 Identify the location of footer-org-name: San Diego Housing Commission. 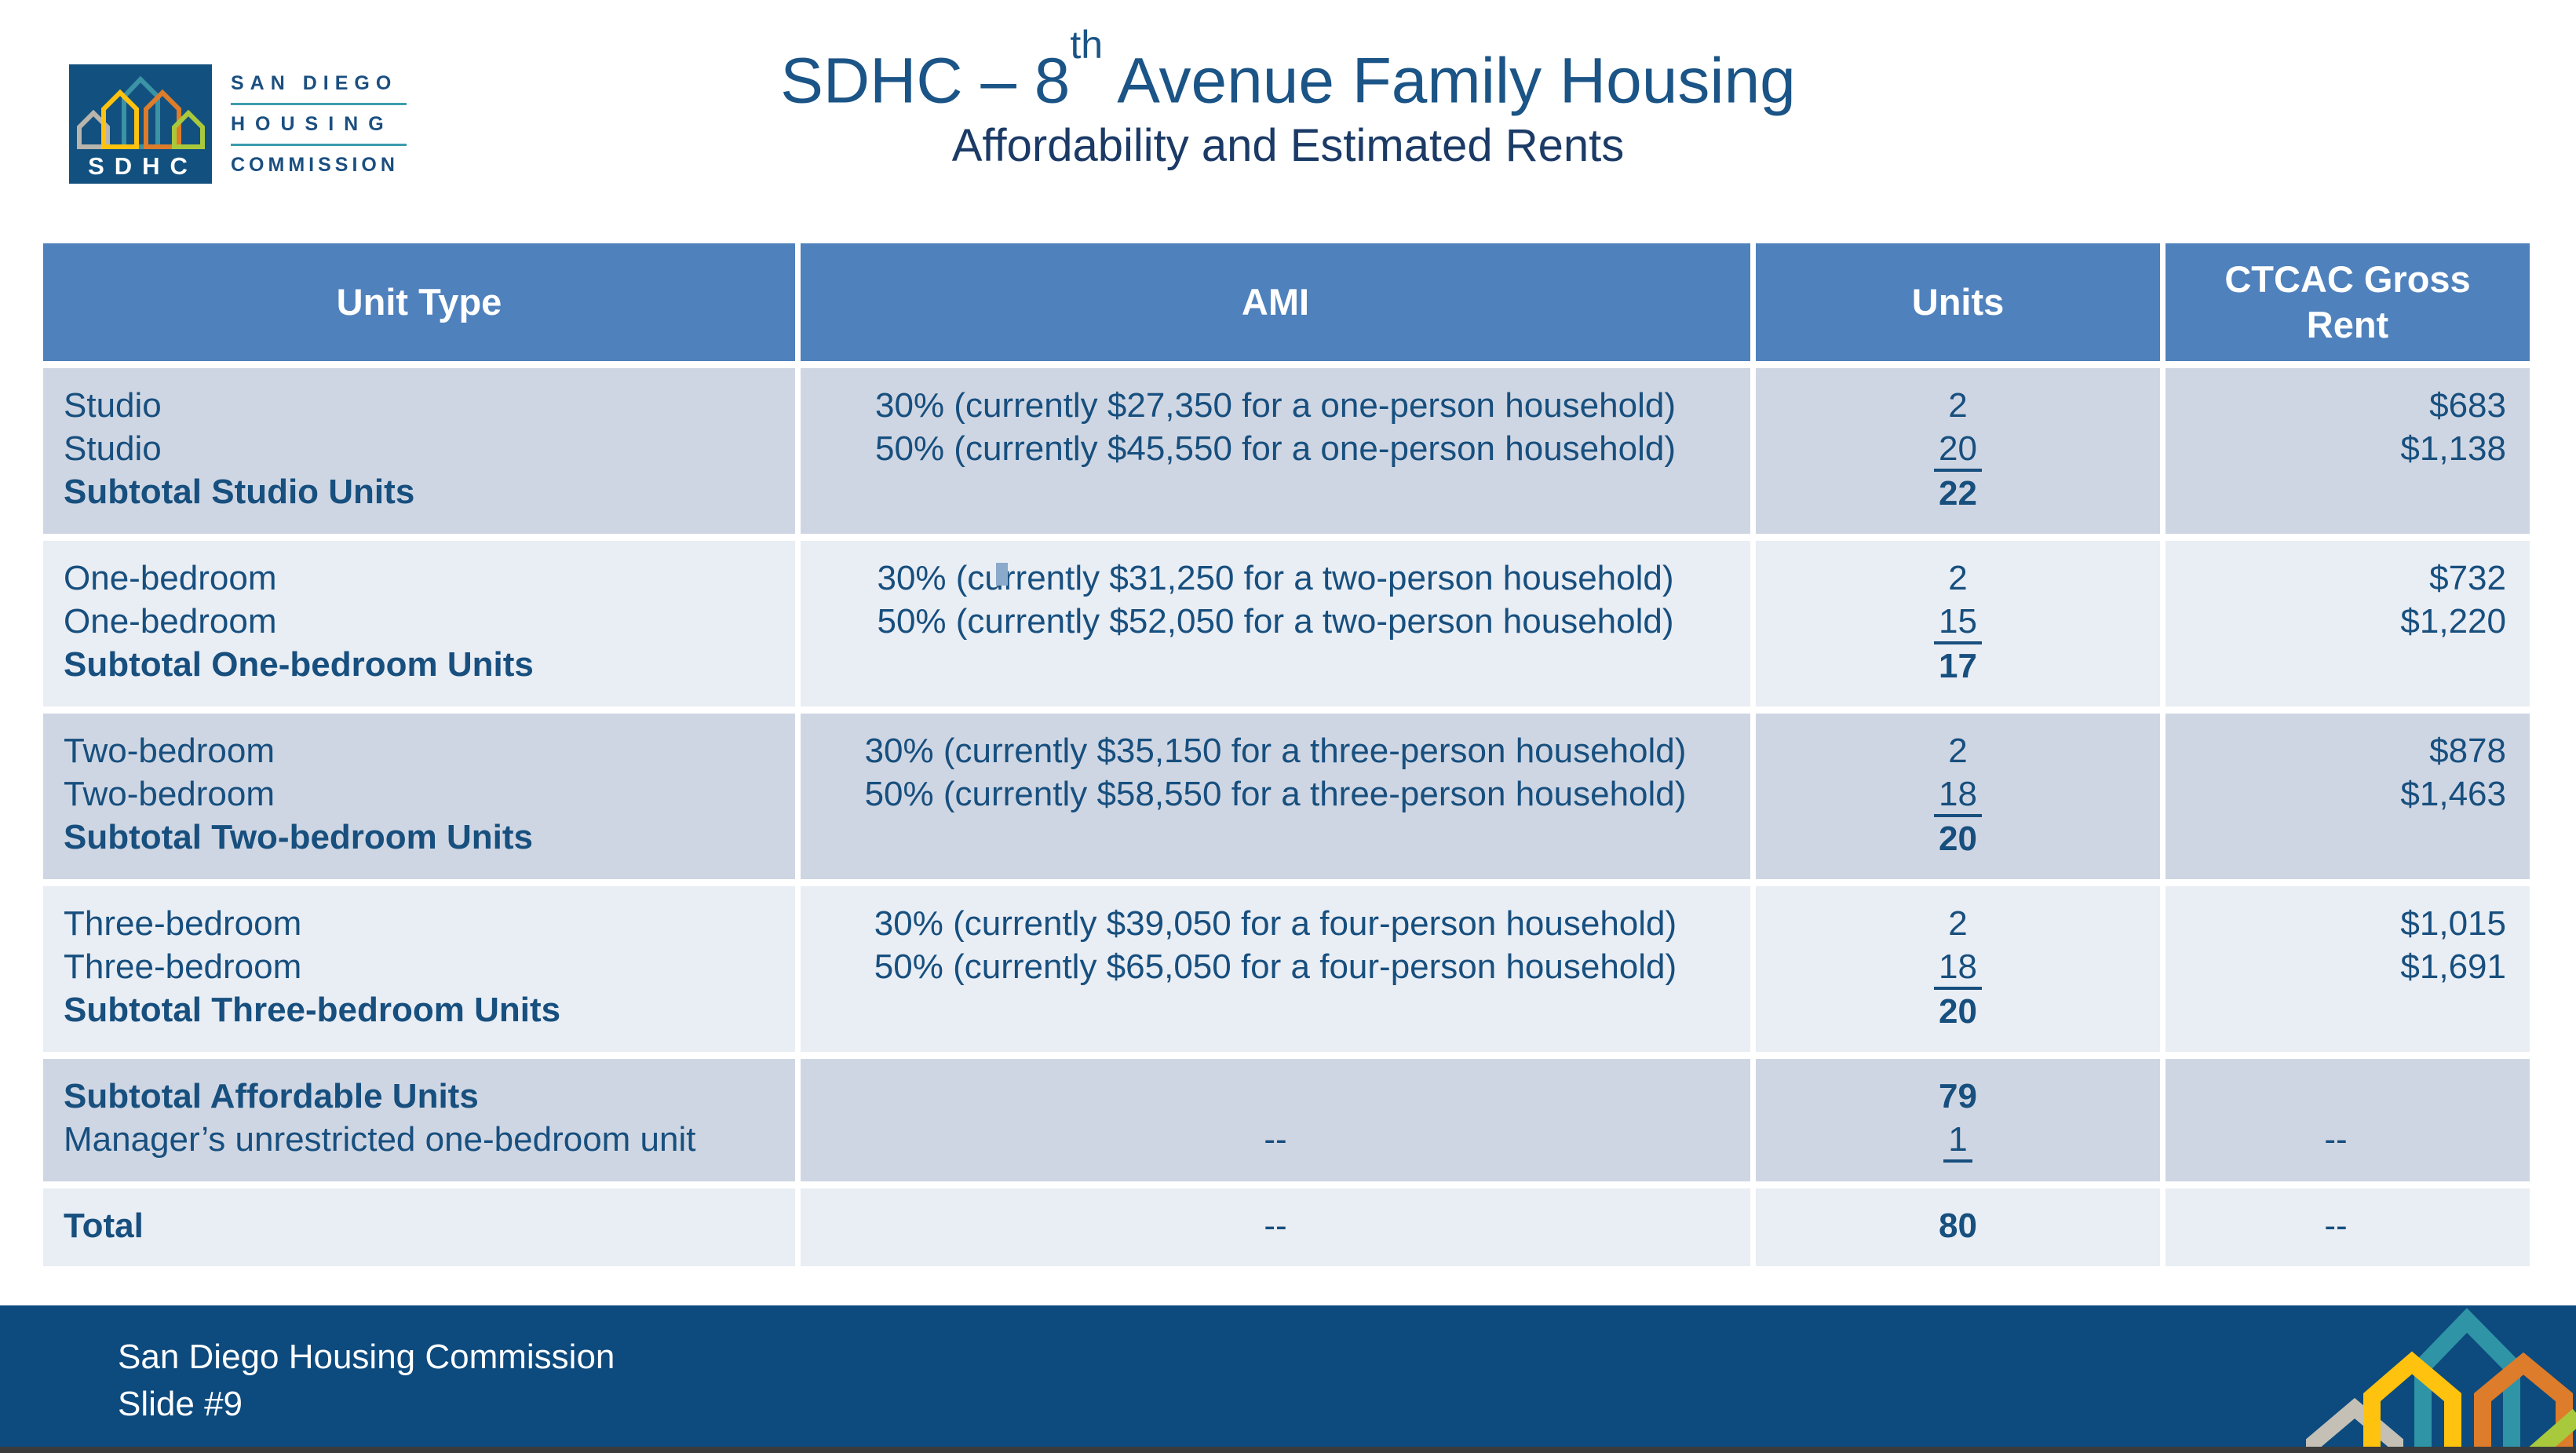
(366, 1357).